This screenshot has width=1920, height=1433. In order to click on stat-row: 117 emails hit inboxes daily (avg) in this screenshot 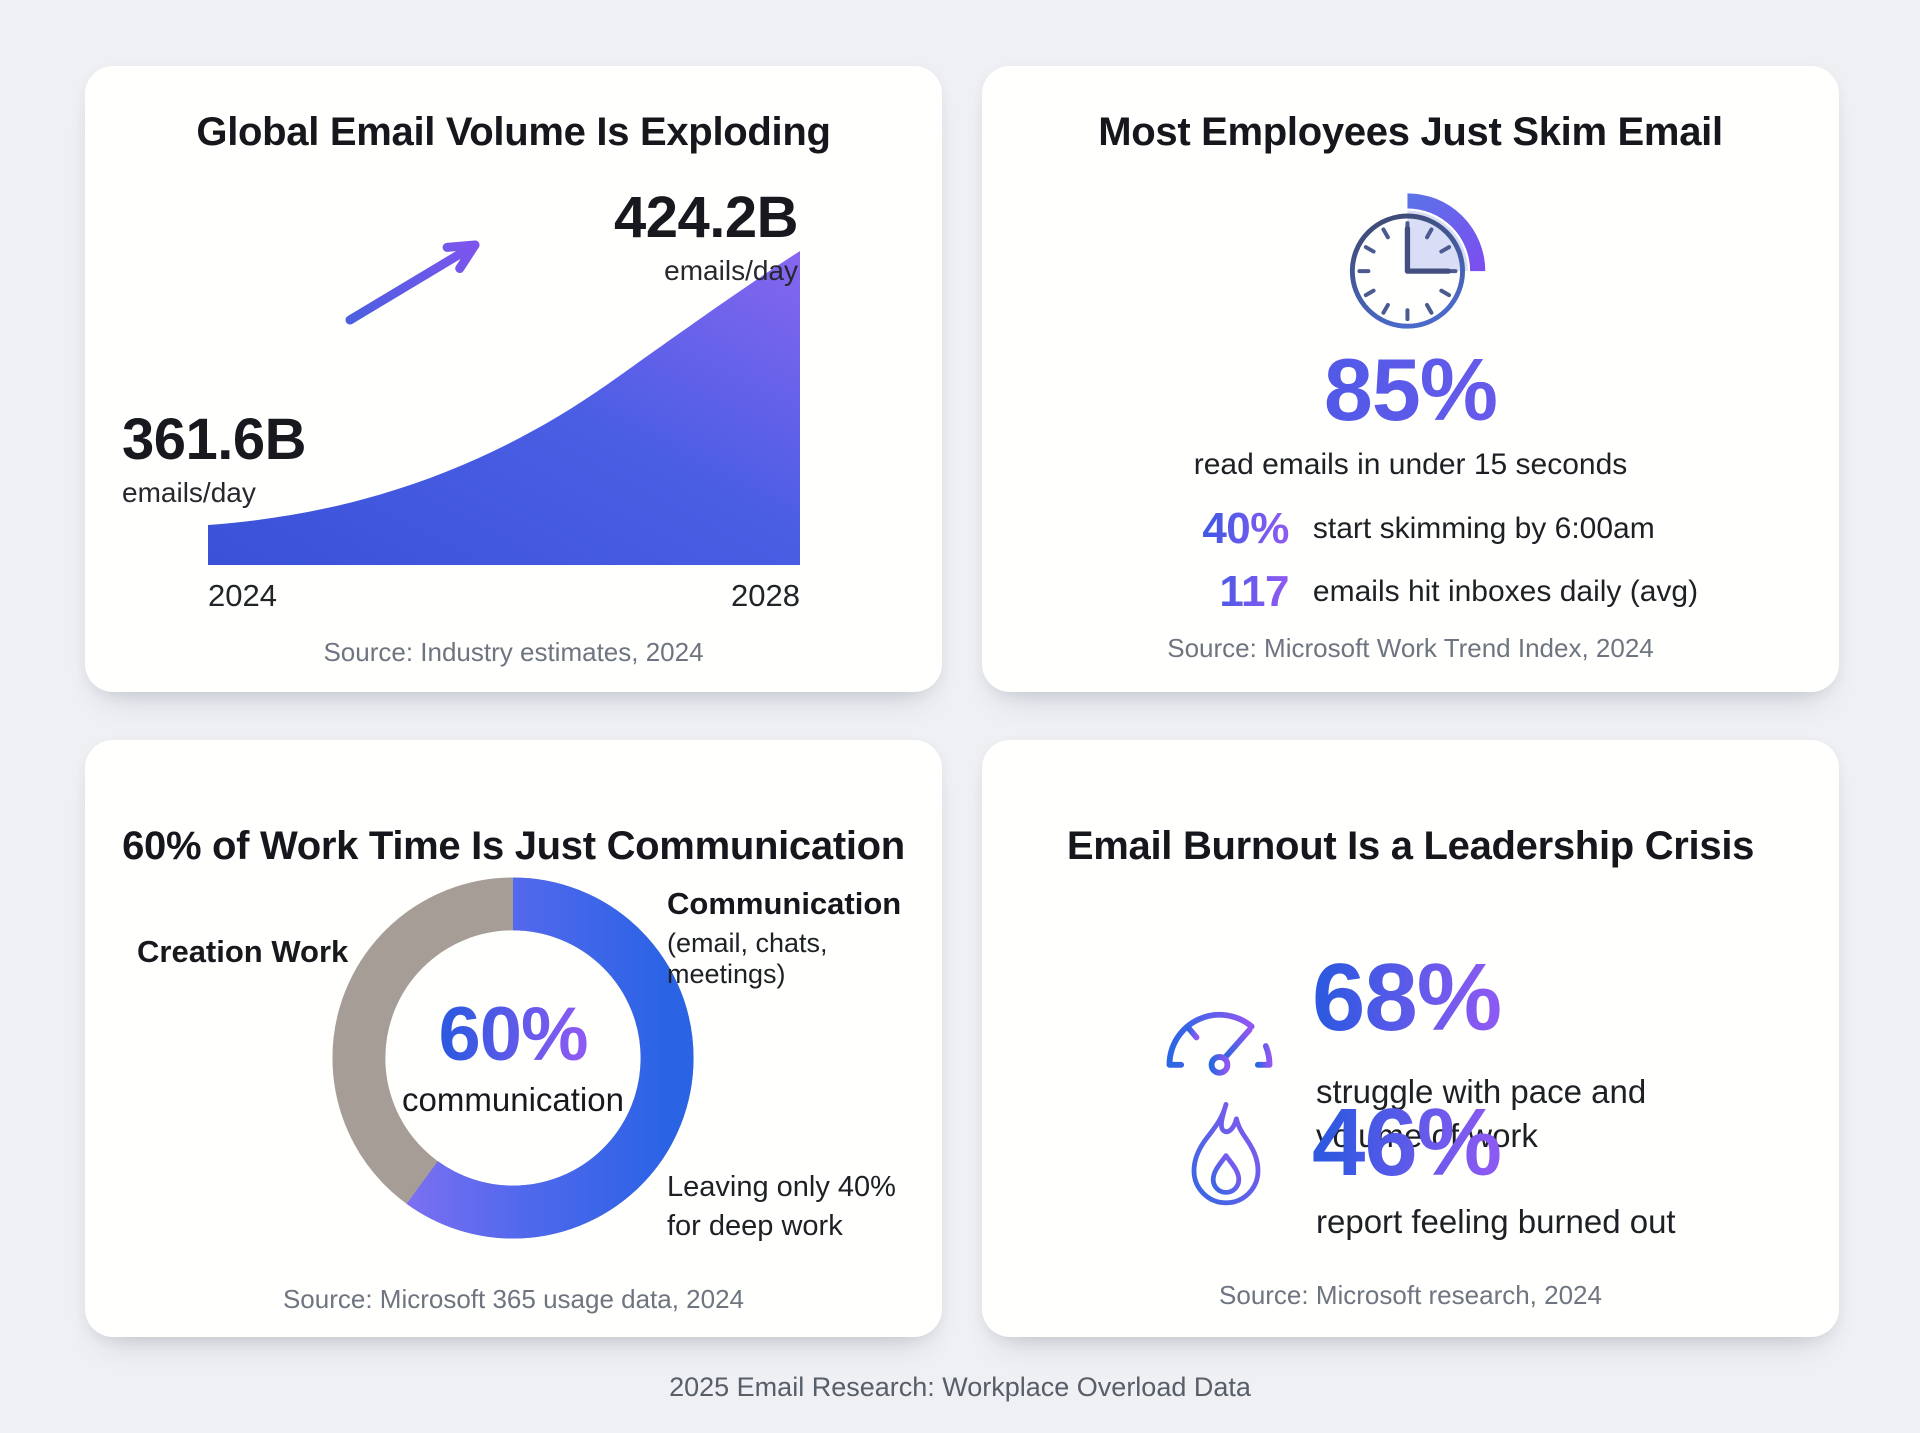, I will do `click(1438, 592)`.